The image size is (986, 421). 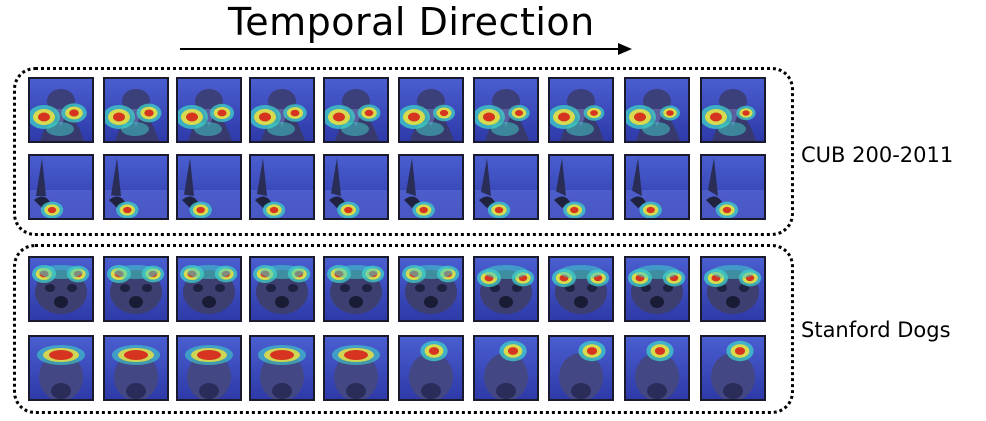 I want to click on diagram-title: Temporal Direction, so click(x=411, y=22).